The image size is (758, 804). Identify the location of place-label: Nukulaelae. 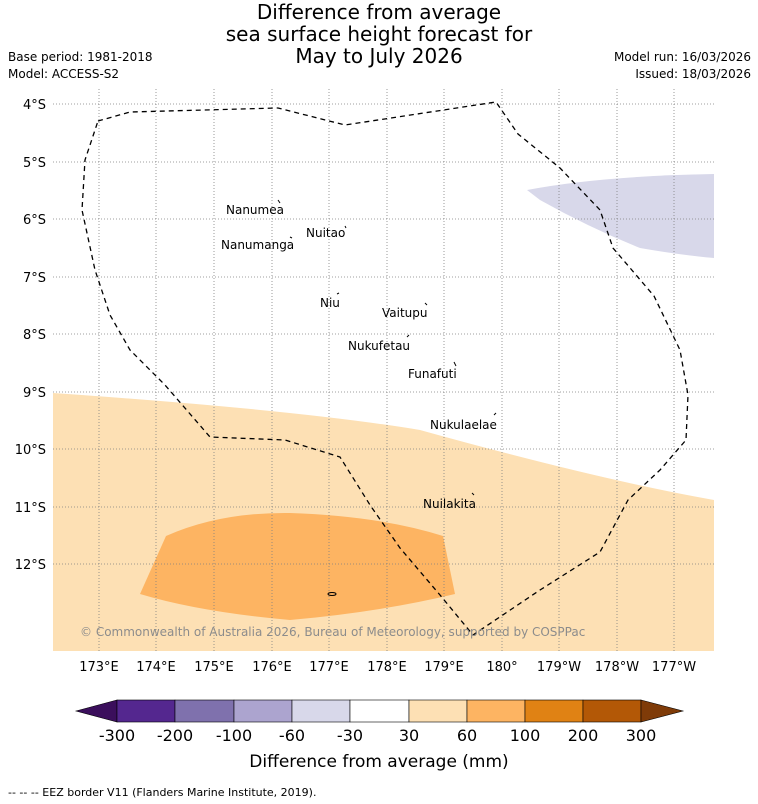
(463, 425).